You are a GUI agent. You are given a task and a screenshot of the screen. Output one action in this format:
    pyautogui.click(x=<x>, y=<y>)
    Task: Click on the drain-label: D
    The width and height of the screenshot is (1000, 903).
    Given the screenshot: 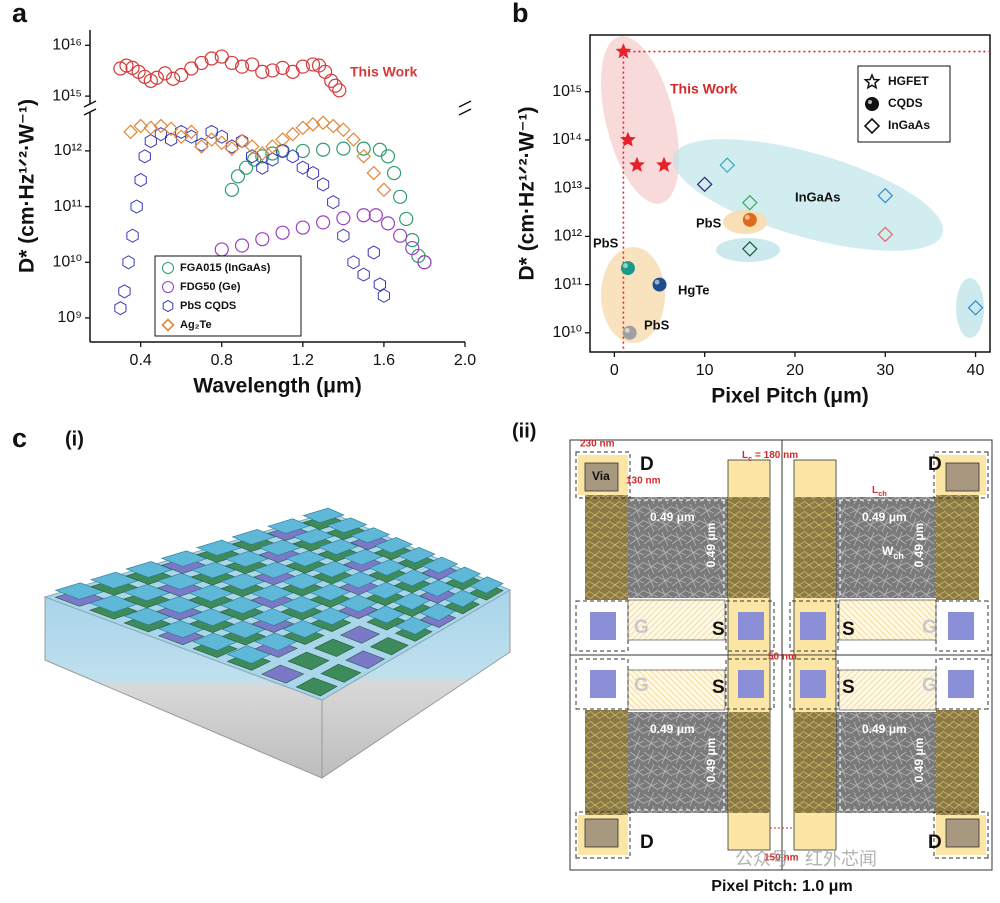 What is the action you would take?
    pyautogui.click(x=935, y=464)
    